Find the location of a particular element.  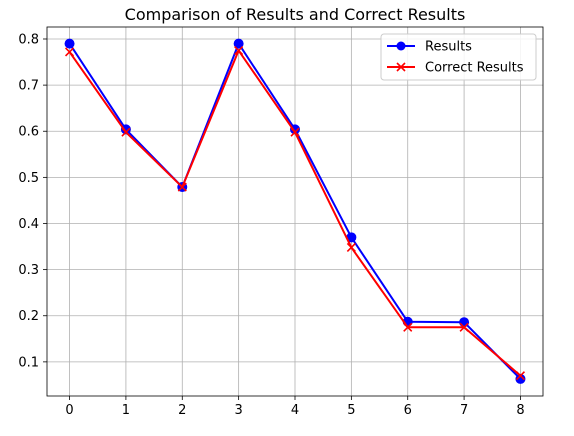

y-tick-label-2: 0.3 is located at coordinates (28, 270).